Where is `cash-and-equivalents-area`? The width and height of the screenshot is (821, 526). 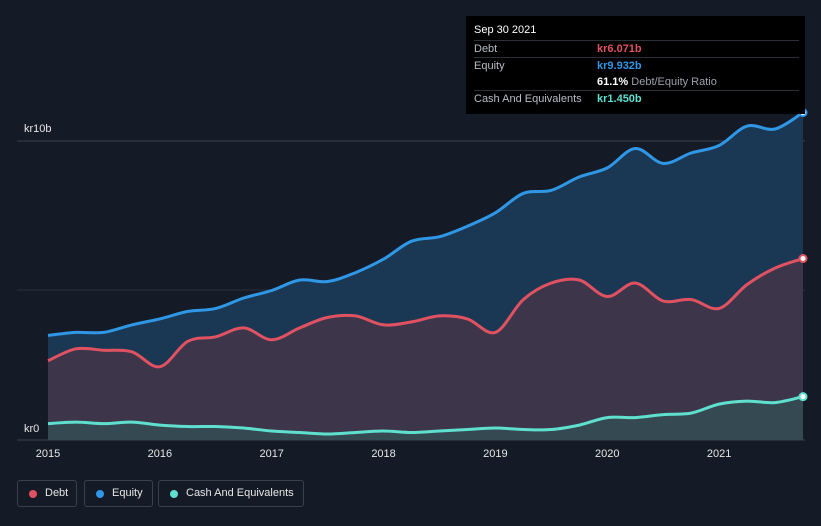 cash-and-equivalents-area is located at coordinates (425, 418).